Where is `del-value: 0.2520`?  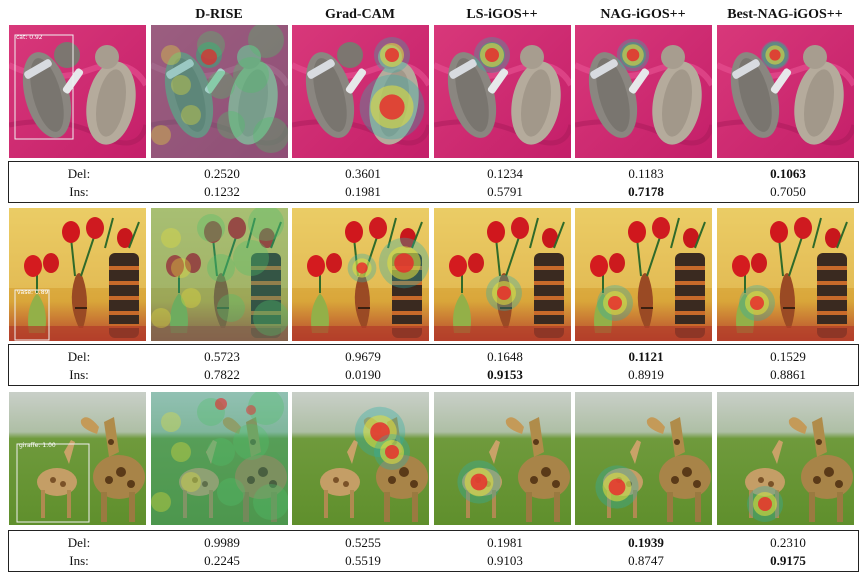
del-value: 0.2520 is located at coordinates (222, 173).